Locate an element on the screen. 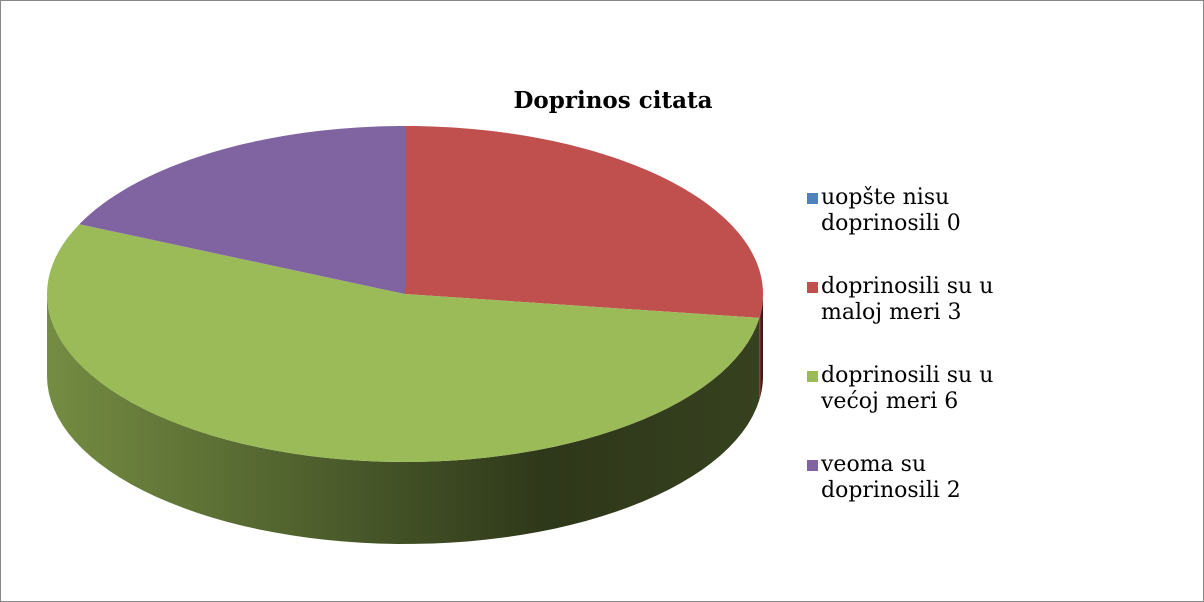 This screenshot has height=602, width=1204. legend-label: uopšte nisu doprinosili 0 is located at coordinates (891, 210).